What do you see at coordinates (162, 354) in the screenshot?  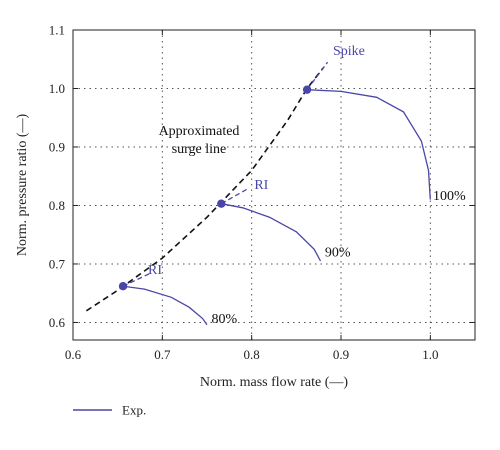 I see `x-tick-label: 0.7` at bounding box center [162, 354].